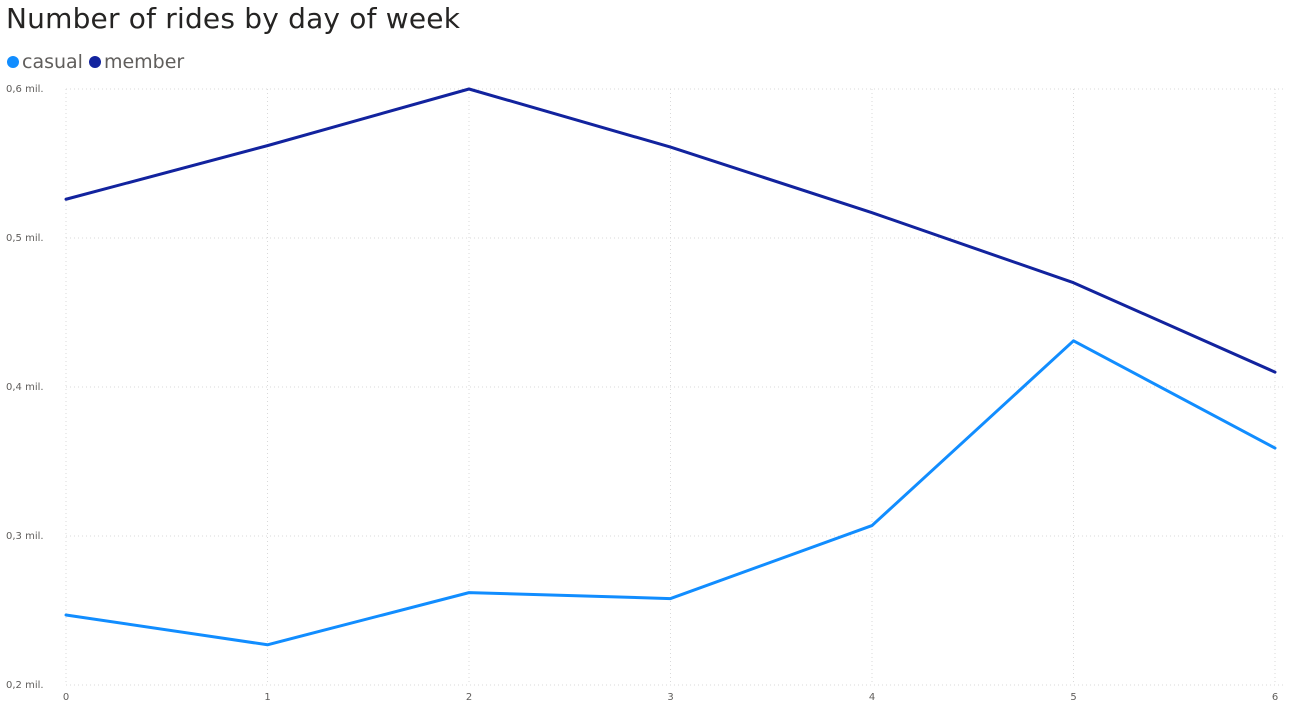  Describe the element at coordinates (25, 387) in the screenshot. I see `y-tick-label: 0,4 mil.` at that location.